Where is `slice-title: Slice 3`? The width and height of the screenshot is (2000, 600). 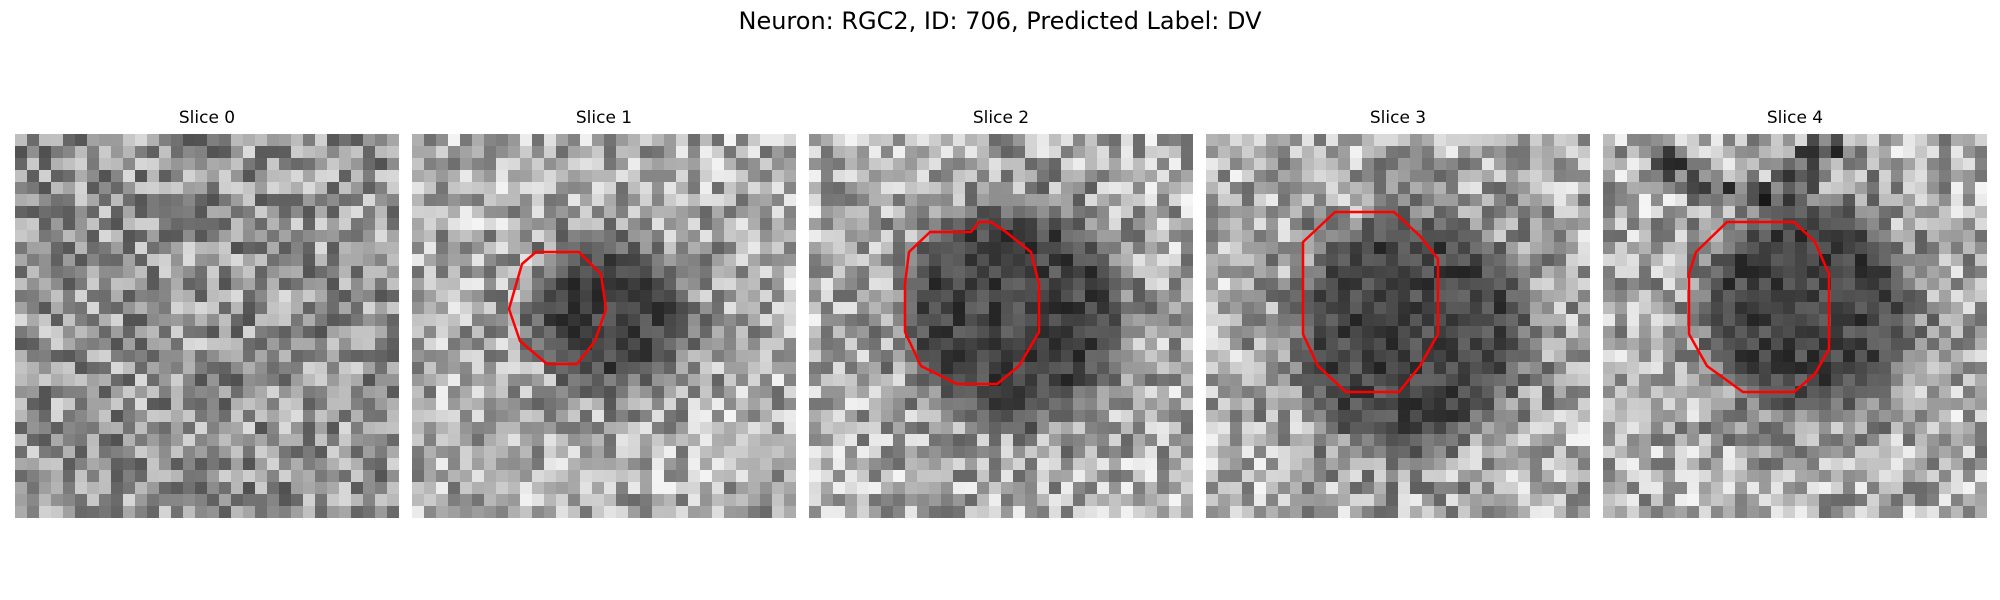 slice-title: Slice 3 is located at coordinates (1398, 118).